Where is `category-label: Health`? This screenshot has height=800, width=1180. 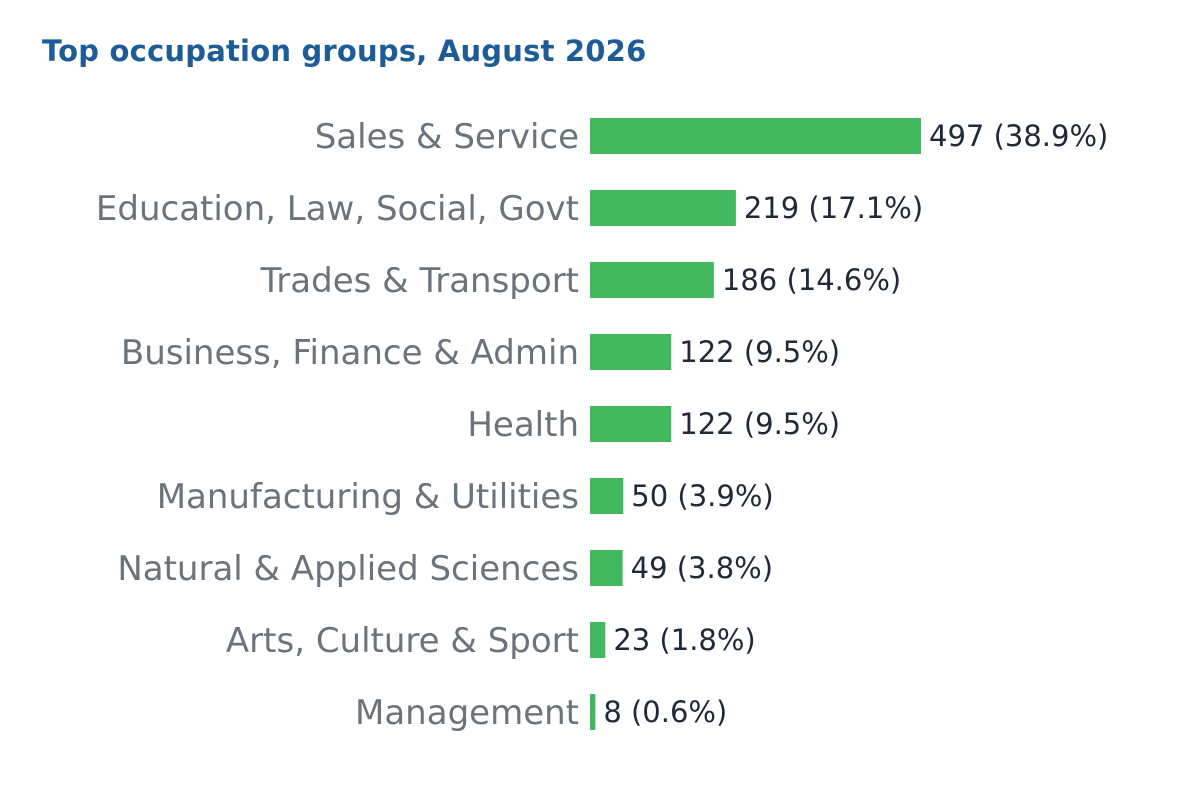
category-label: Health is located at coordinates (523, 425).